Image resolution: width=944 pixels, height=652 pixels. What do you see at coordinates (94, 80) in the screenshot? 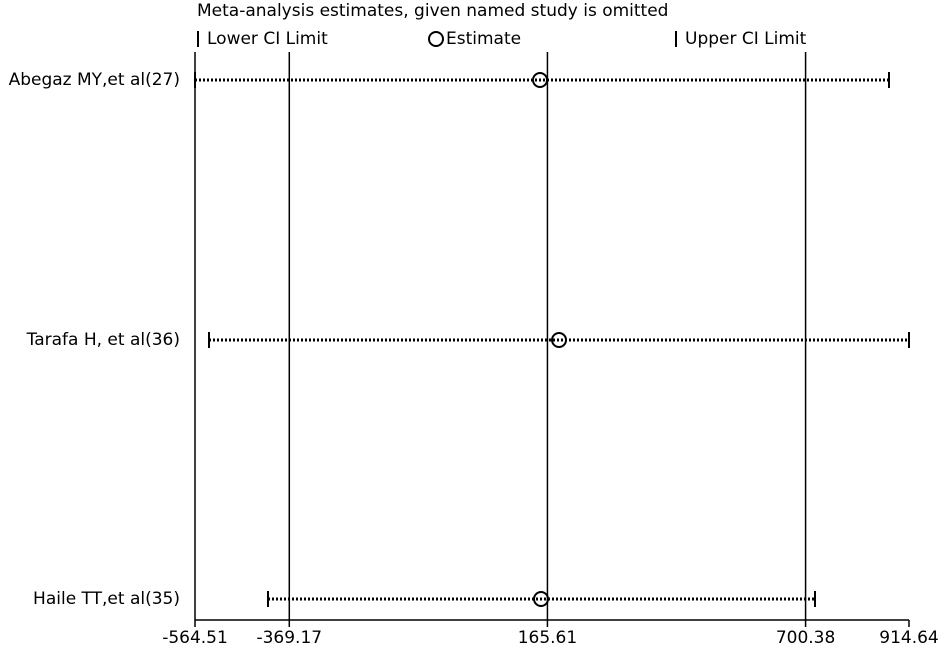
I see `y-tick-label: Abegaz MY,et al(27)` at bounding box center [94, 80].